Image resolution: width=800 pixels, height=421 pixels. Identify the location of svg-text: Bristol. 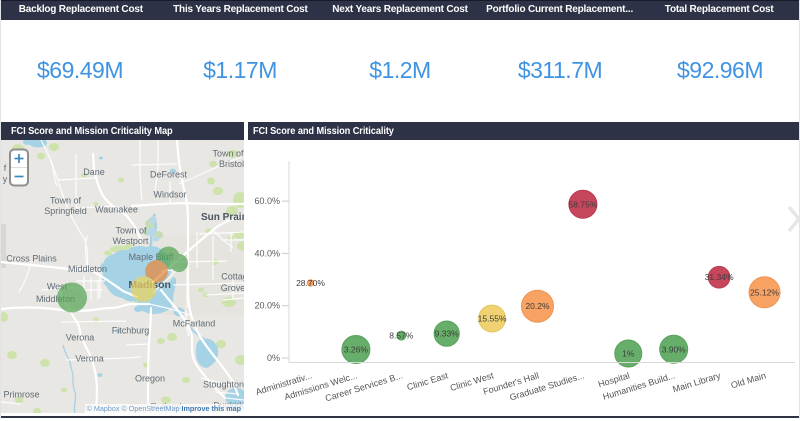
(231, 164).